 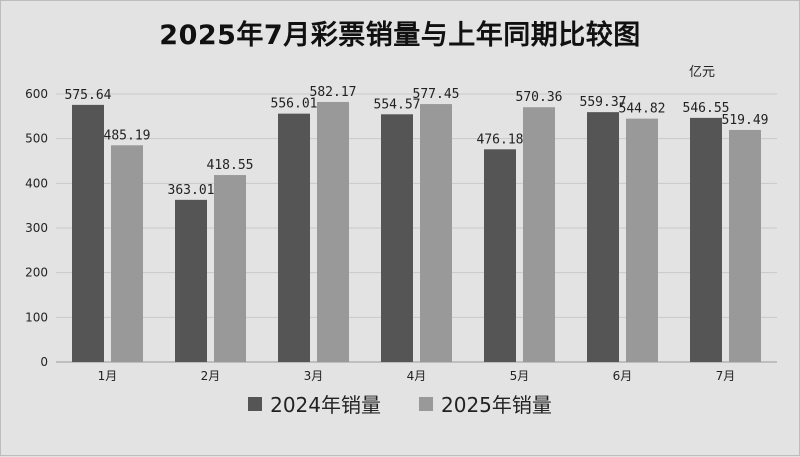 I want to click on x-tick-label: 7月, so click(x=726, y=376).